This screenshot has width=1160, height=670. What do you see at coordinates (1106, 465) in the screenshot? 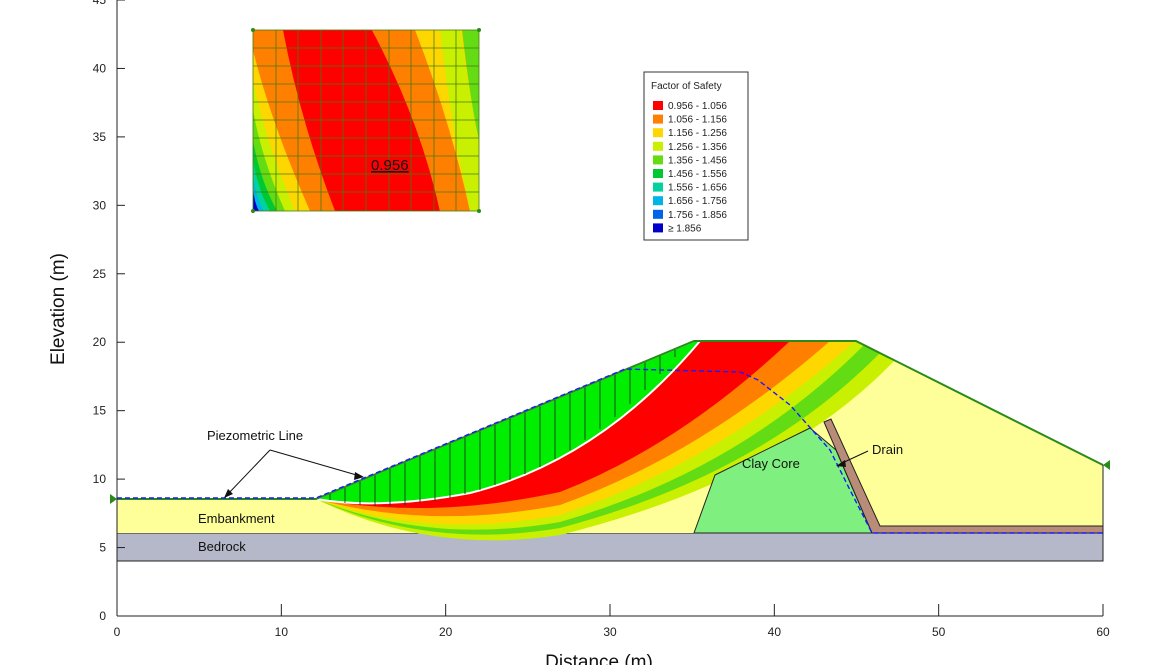
I see `right-boundary-marker` at bounding box center [1106, 465].